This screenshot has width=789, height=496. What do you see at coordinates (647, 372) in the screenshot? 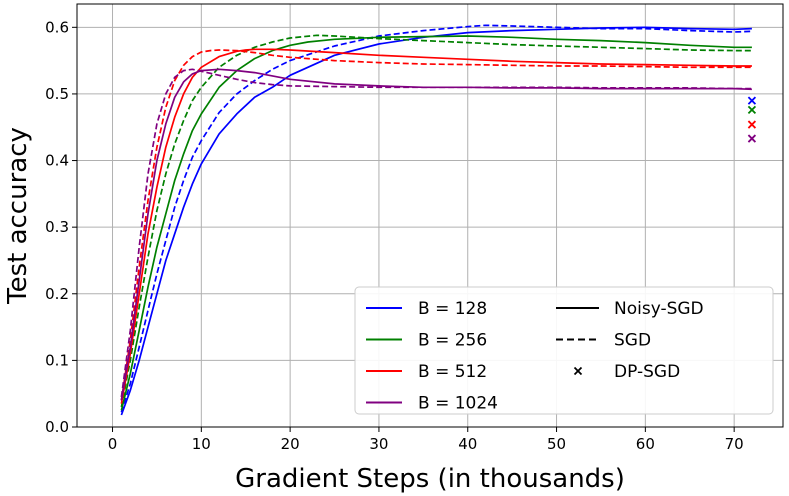
I see `legend-label: DP-SGD` at bounding box center [647, 372].